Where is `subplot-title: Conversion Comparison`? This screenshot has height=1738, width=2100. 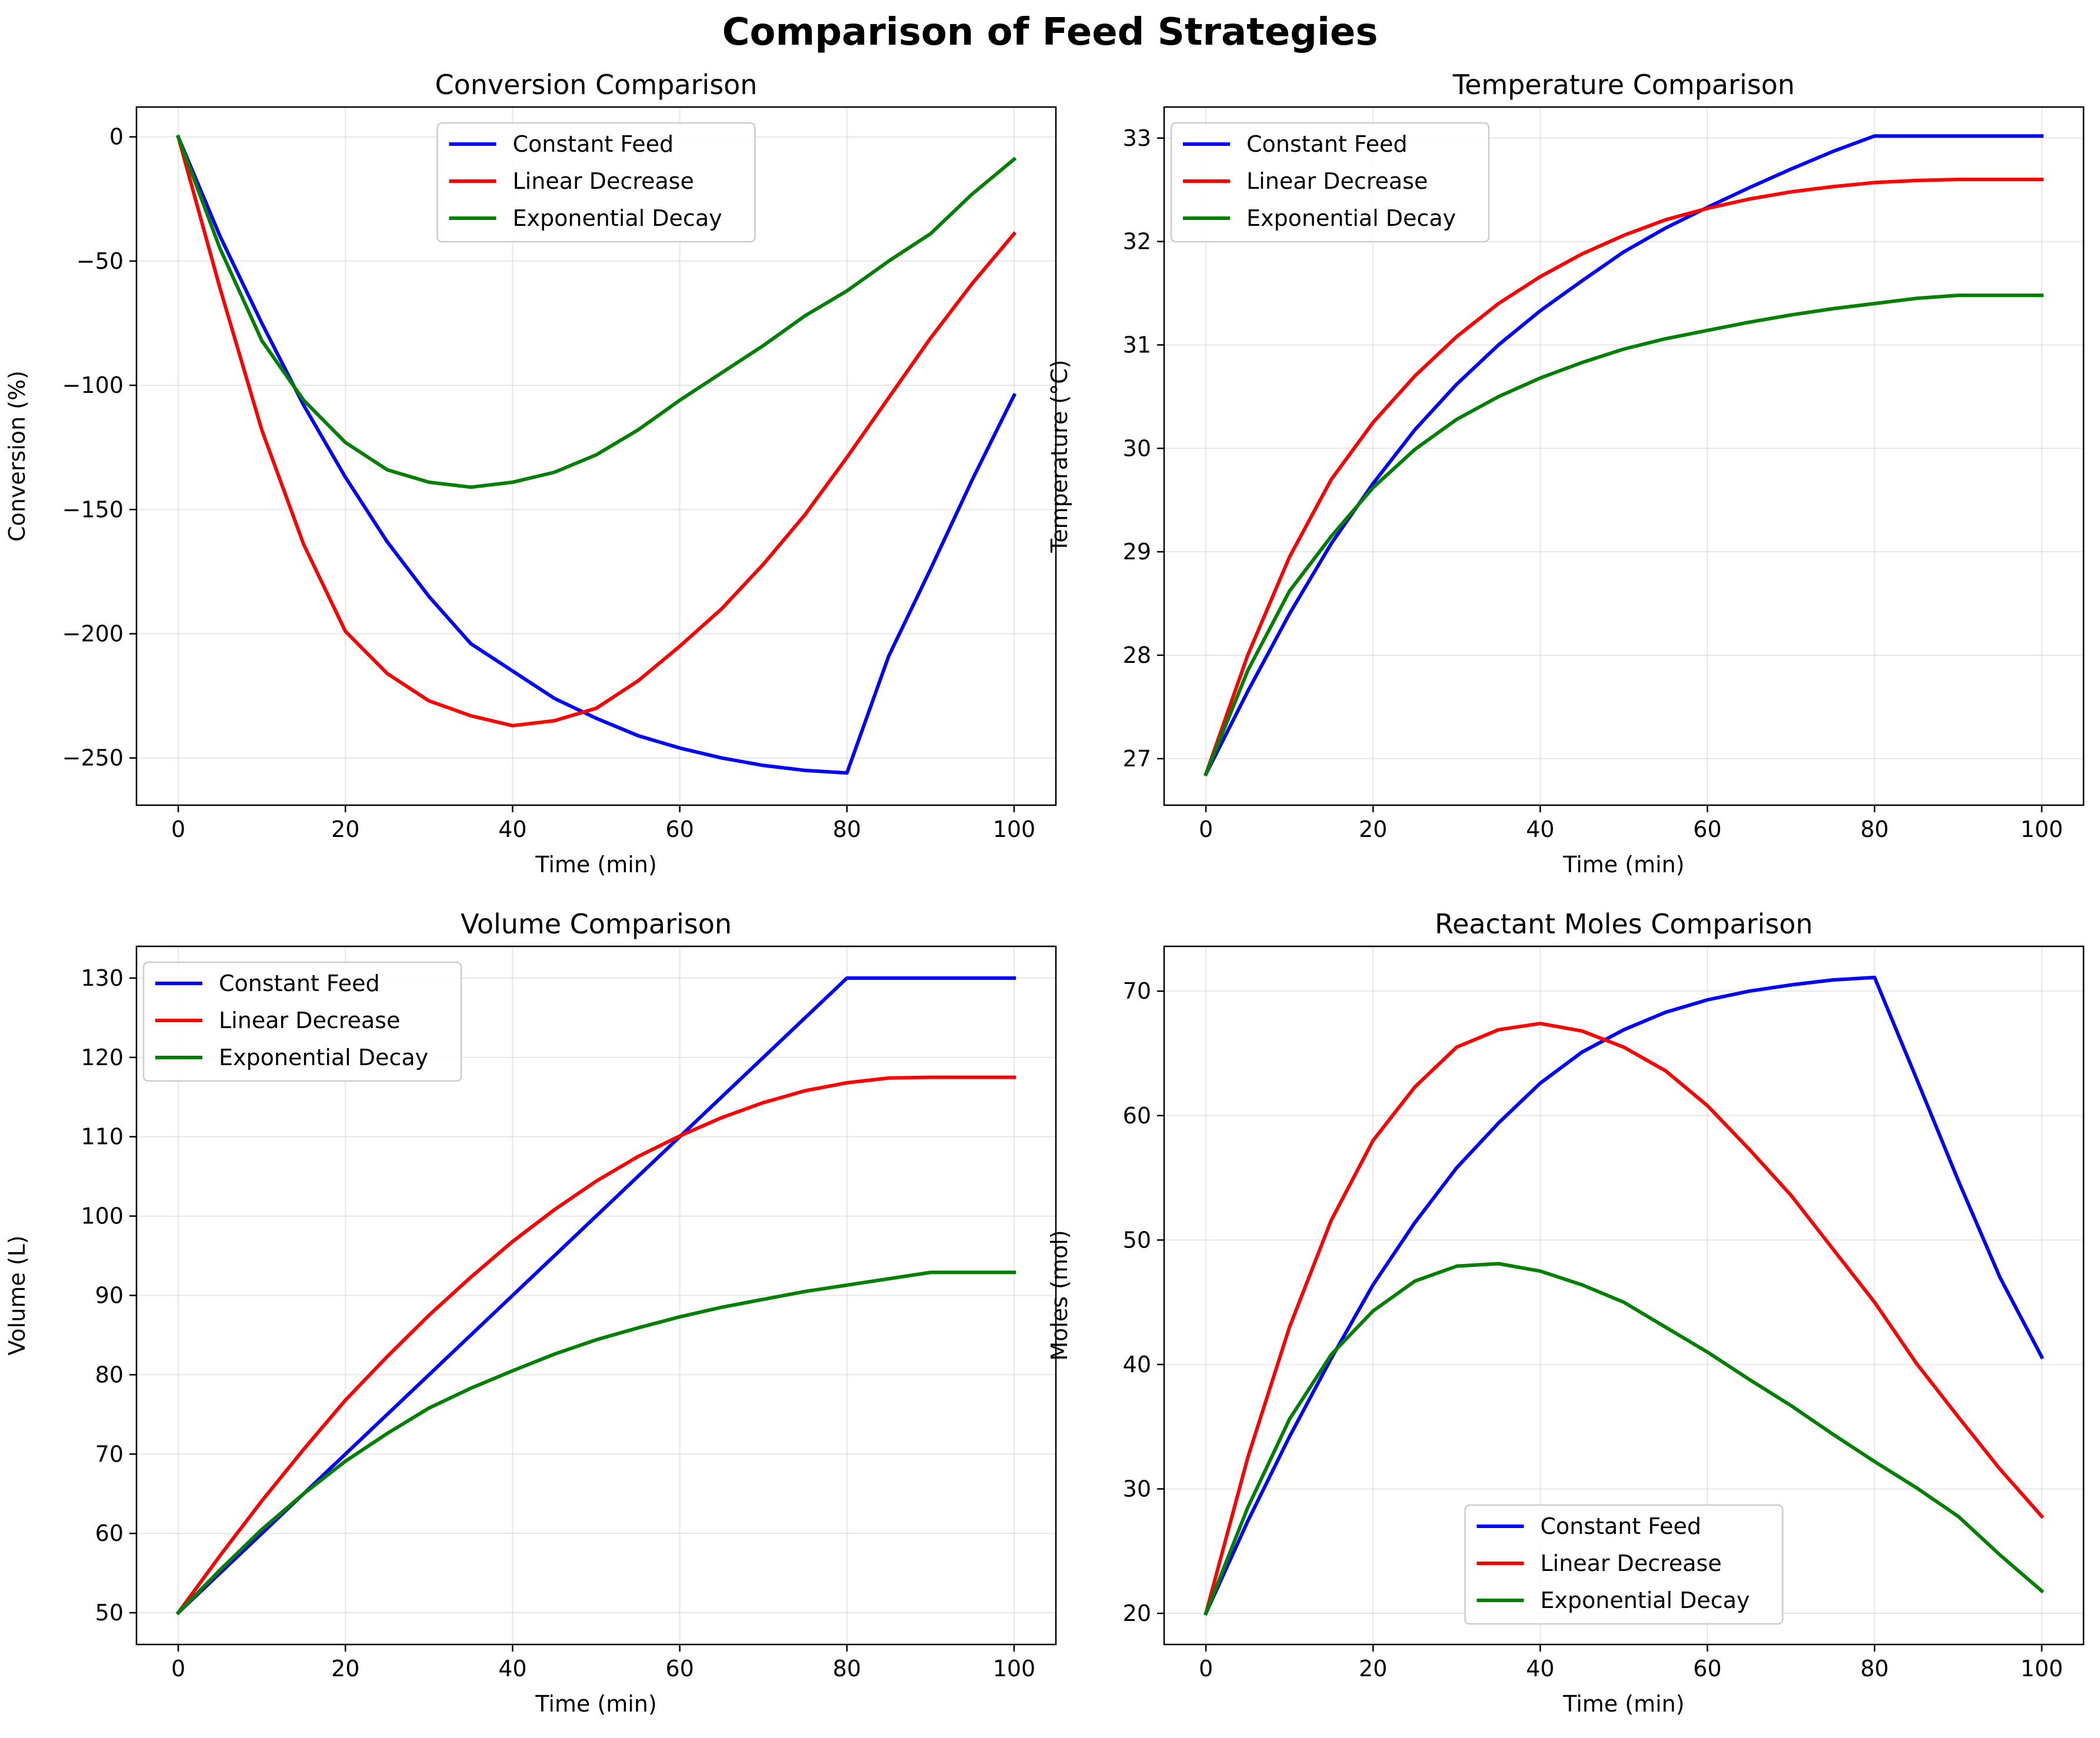
subplot-title: Conversion Comparison is located at coordinates (596, 85).